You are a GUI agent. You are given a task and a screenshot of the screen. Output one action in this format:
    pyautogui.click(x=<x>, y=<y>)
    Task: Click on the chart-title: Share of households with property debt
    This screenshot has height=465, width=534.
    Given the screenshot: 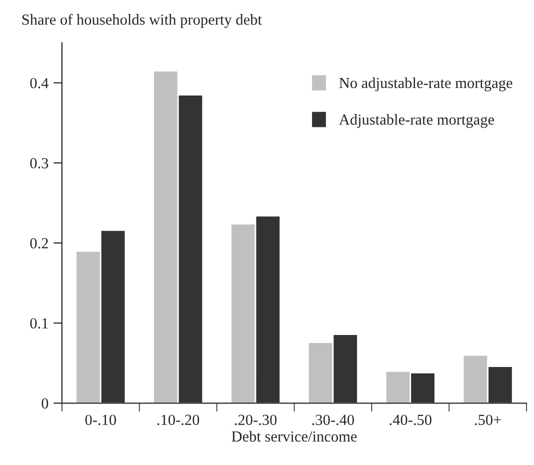 What is the action you would take?
    pyautogui.click(x=142, y=21)
    